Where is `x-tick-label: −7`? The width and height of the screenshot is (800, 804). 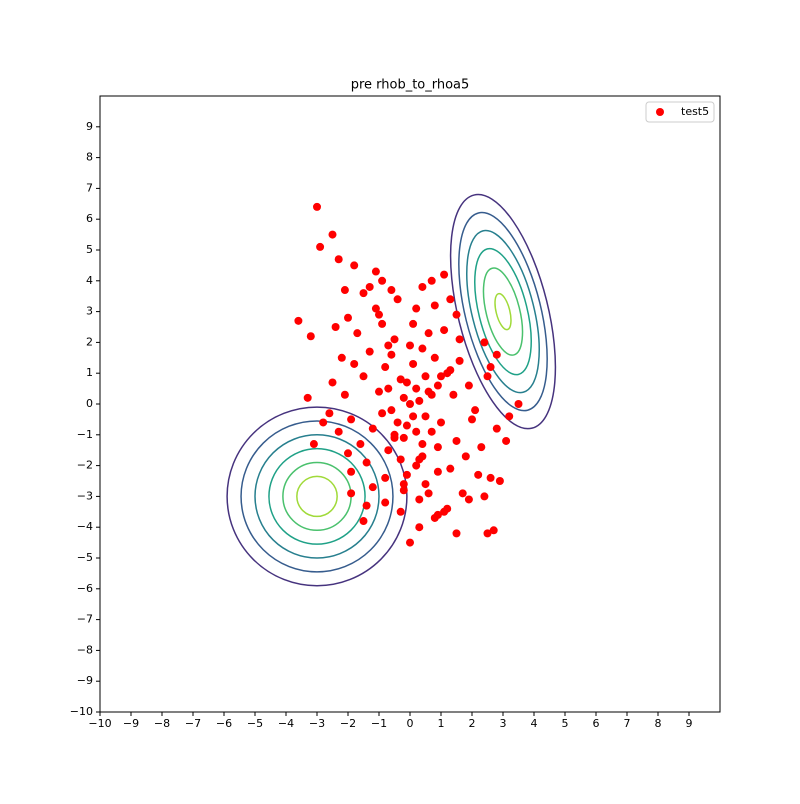
x-tick-label: −7 is located at coordinates (193, 723).